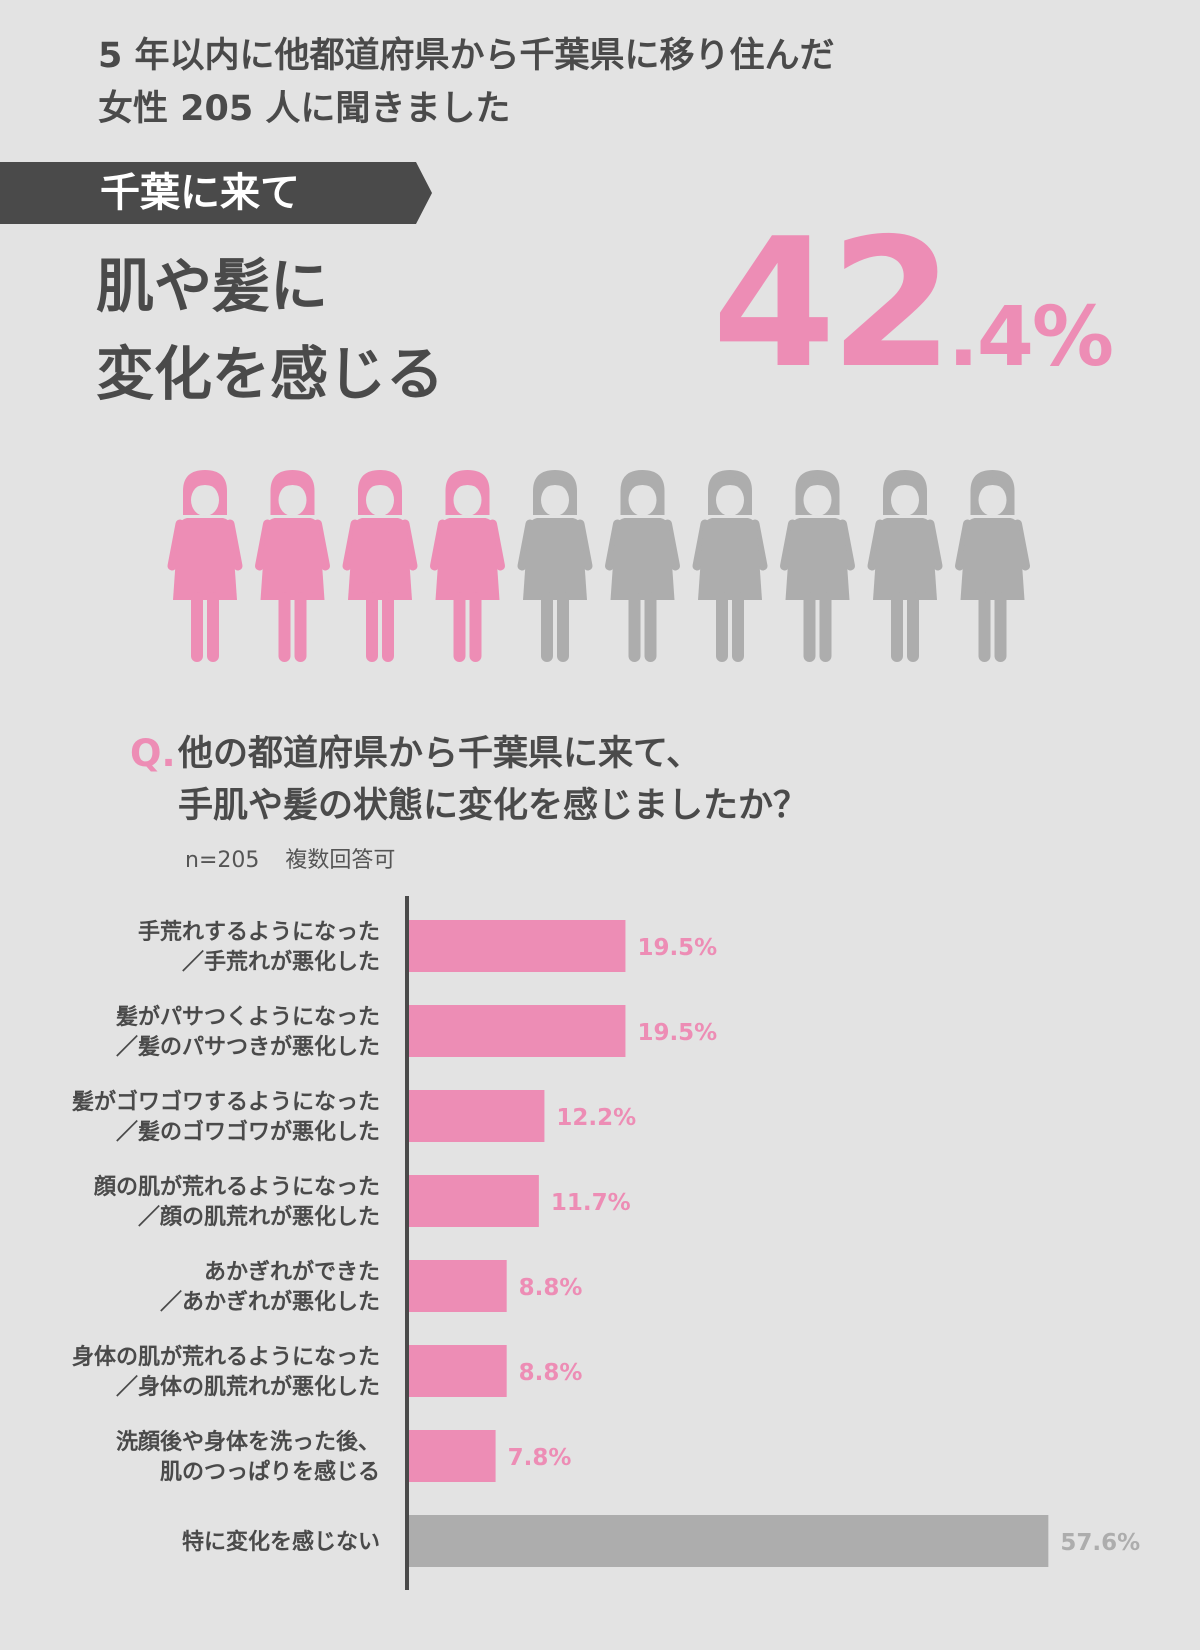 This screenshot has height=1650, width=1200. Describe the element at coordinates (153, 753) in the screenshot. I see `question-mark: Q.` at that location.